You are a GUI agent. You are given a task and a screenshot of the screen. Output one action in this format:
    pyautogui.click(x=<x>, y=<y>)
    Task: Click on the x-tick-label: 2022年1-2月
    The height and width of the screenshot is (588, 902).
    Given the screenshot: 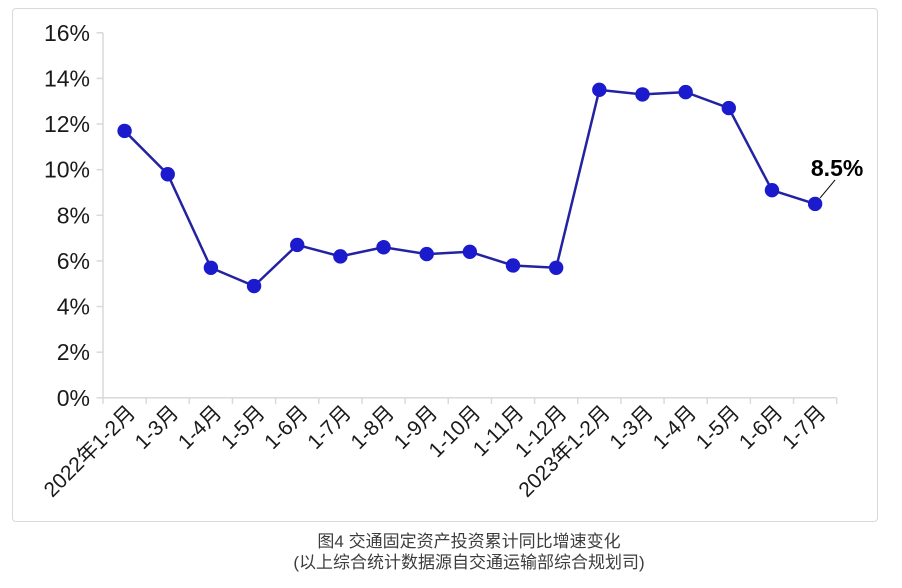 What is the action you would take?
    pyautogui.click(x=90, y=451)
    